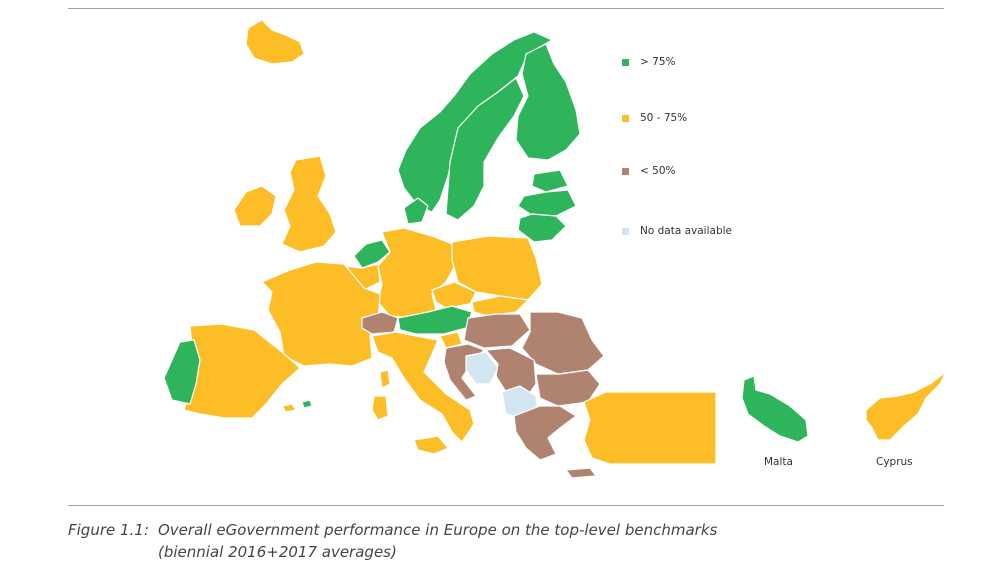 This screenshot has height=572, width=1000. Describe the element at coordinates (454, 295) in the screenshot. I see `czechia-region` at that location.